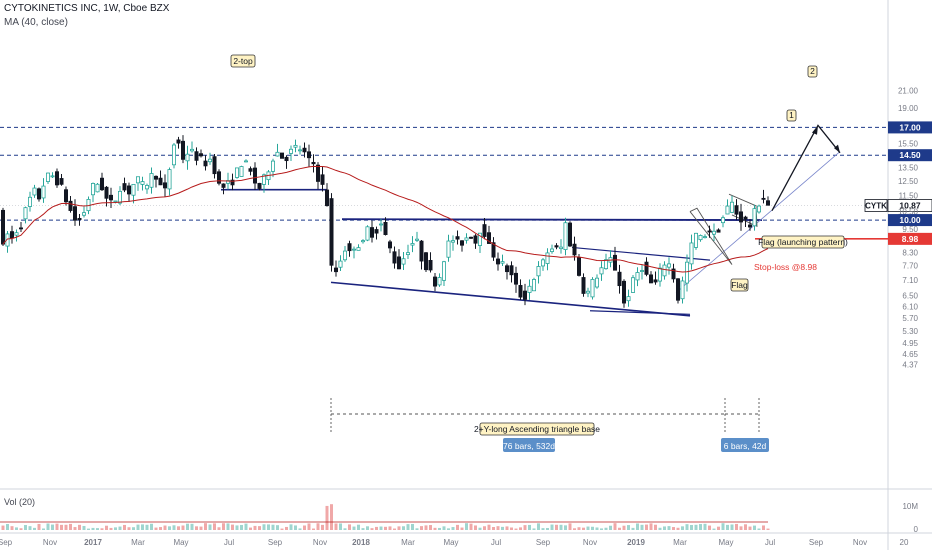 Image resolution: width=932 pixels, height=550 pixels. What do you see at coordinates (803, 242) in the screenshot?
I see `annot-flag-launch: Flag (launching pattern)` at bounding box center [803, 242].